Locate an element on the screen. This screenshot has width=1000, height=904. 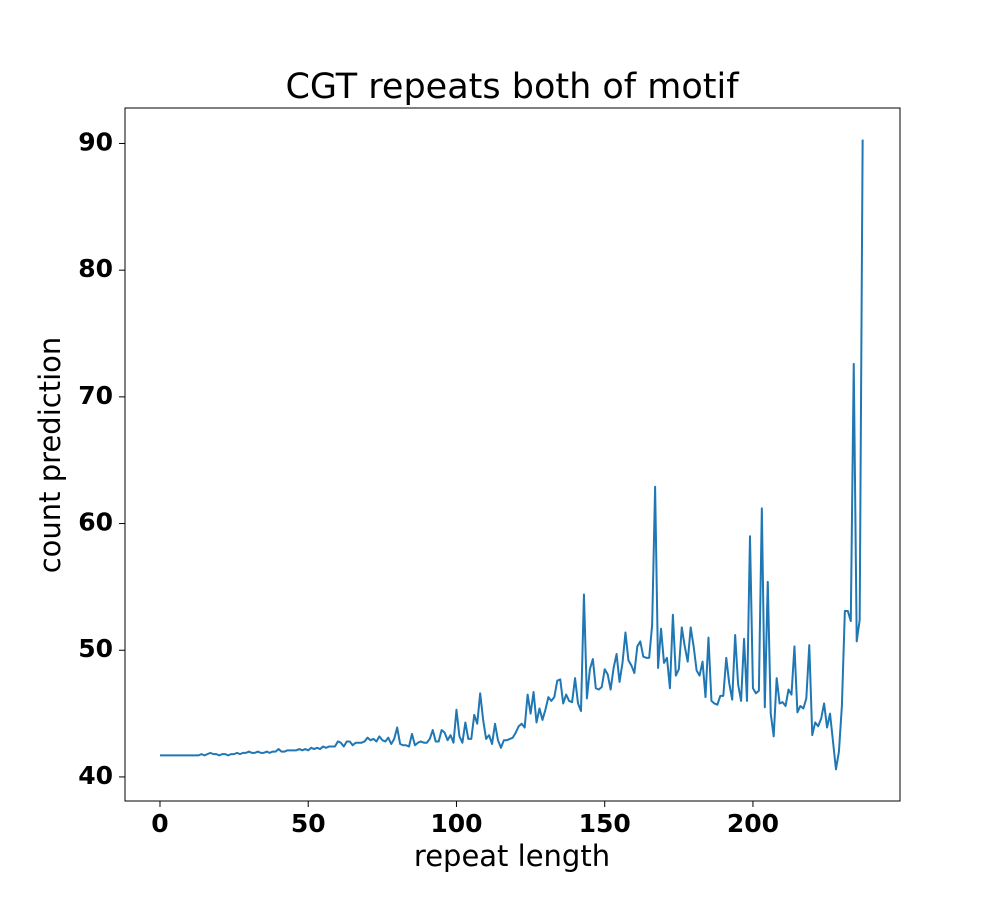
y-tick-label: 90 is located at coordinates (95, 141).